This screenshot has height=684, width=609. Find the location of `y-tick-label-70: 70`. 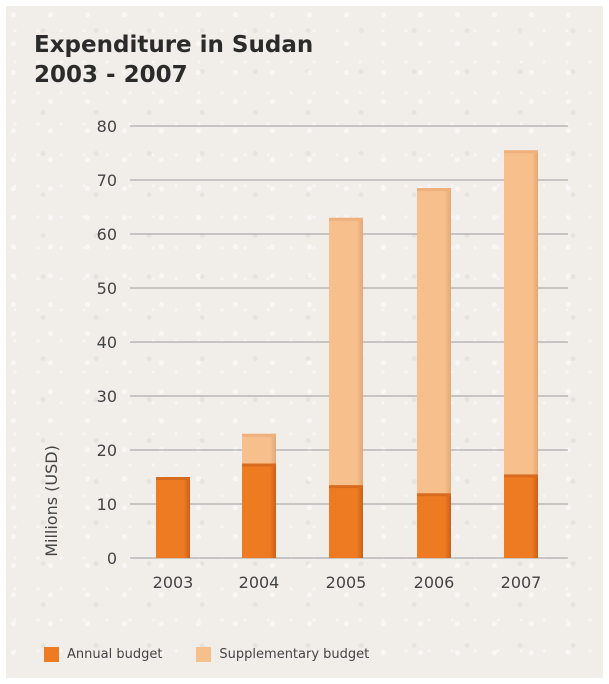

y-tick-label-70: 70 is located at coordinates (107, 180).